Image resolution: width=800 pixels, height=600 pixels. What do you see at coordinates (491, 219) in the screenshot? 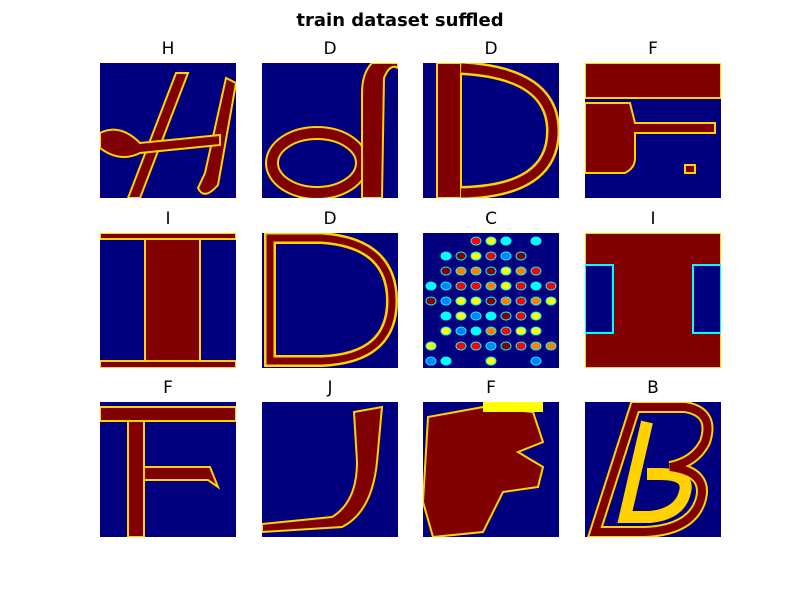
I see `panel-title: C` at bounding box center [491, 219].